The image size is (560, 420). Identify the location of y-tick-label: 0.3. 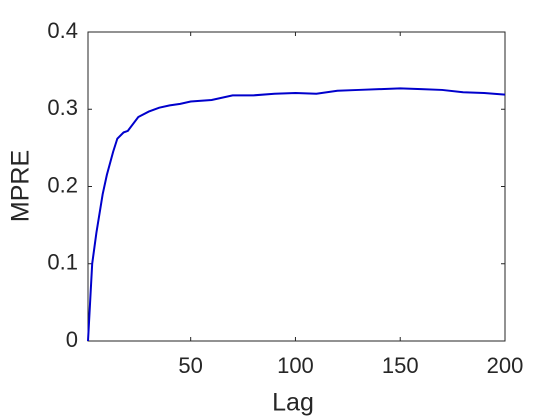
(62, 107).